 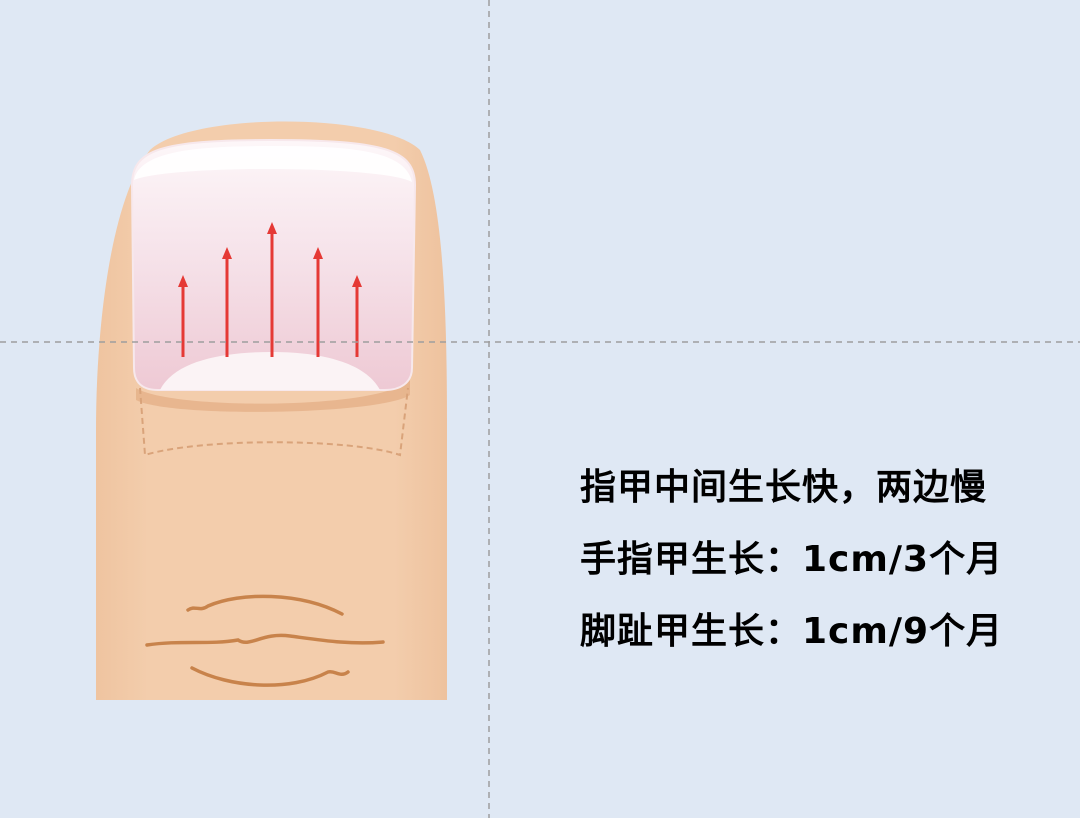 I want to click on wrinkle-middle, so click(x=265, y=640).